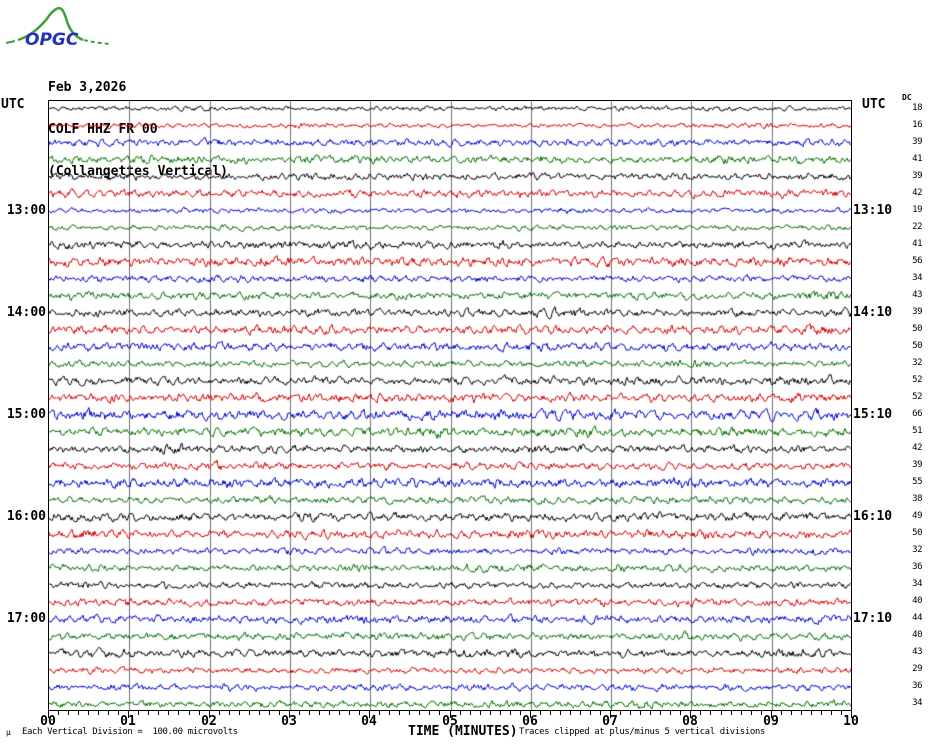 The width and height of the screenshot is (930, 744). I want to click on x-tick-label: 06, so click(530, 721).